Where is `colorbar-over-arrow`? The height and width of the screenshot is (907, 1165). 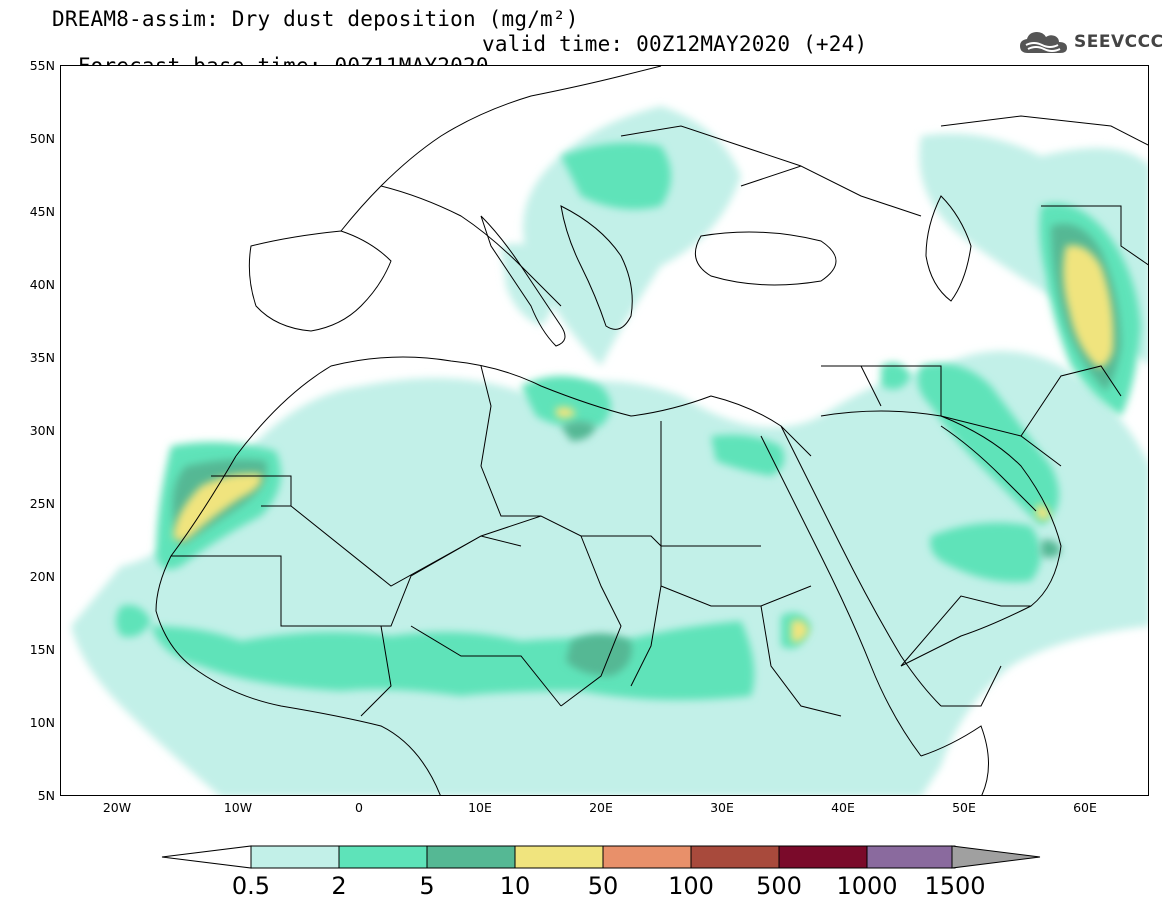
colorbar-over-arrow is located at coordinates (996, 857).